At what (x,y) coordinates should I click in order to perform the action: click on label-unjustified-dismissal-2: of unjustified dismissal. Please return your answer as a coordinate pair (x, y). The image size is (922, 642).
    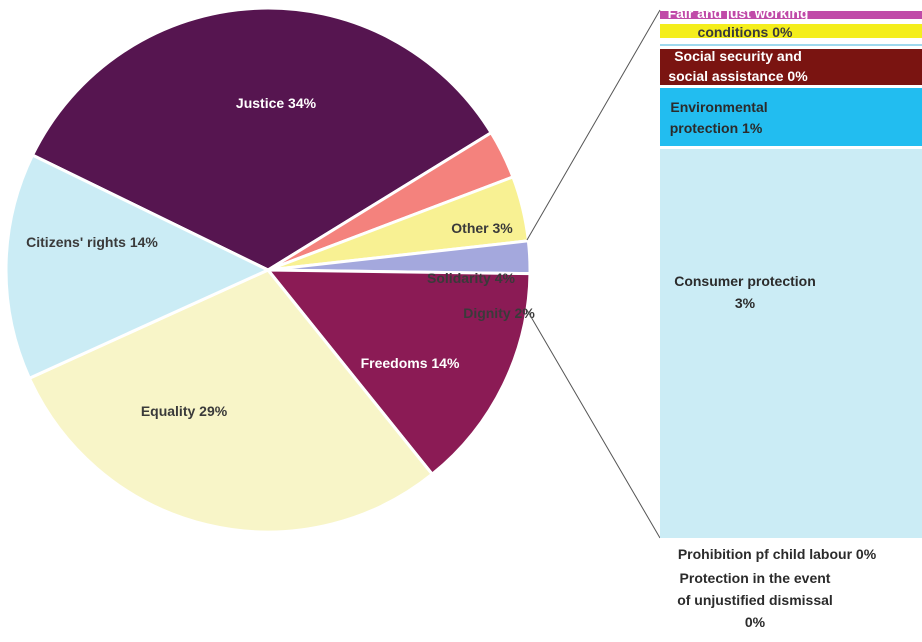
    Looking at the image, I should click on (755, 600).